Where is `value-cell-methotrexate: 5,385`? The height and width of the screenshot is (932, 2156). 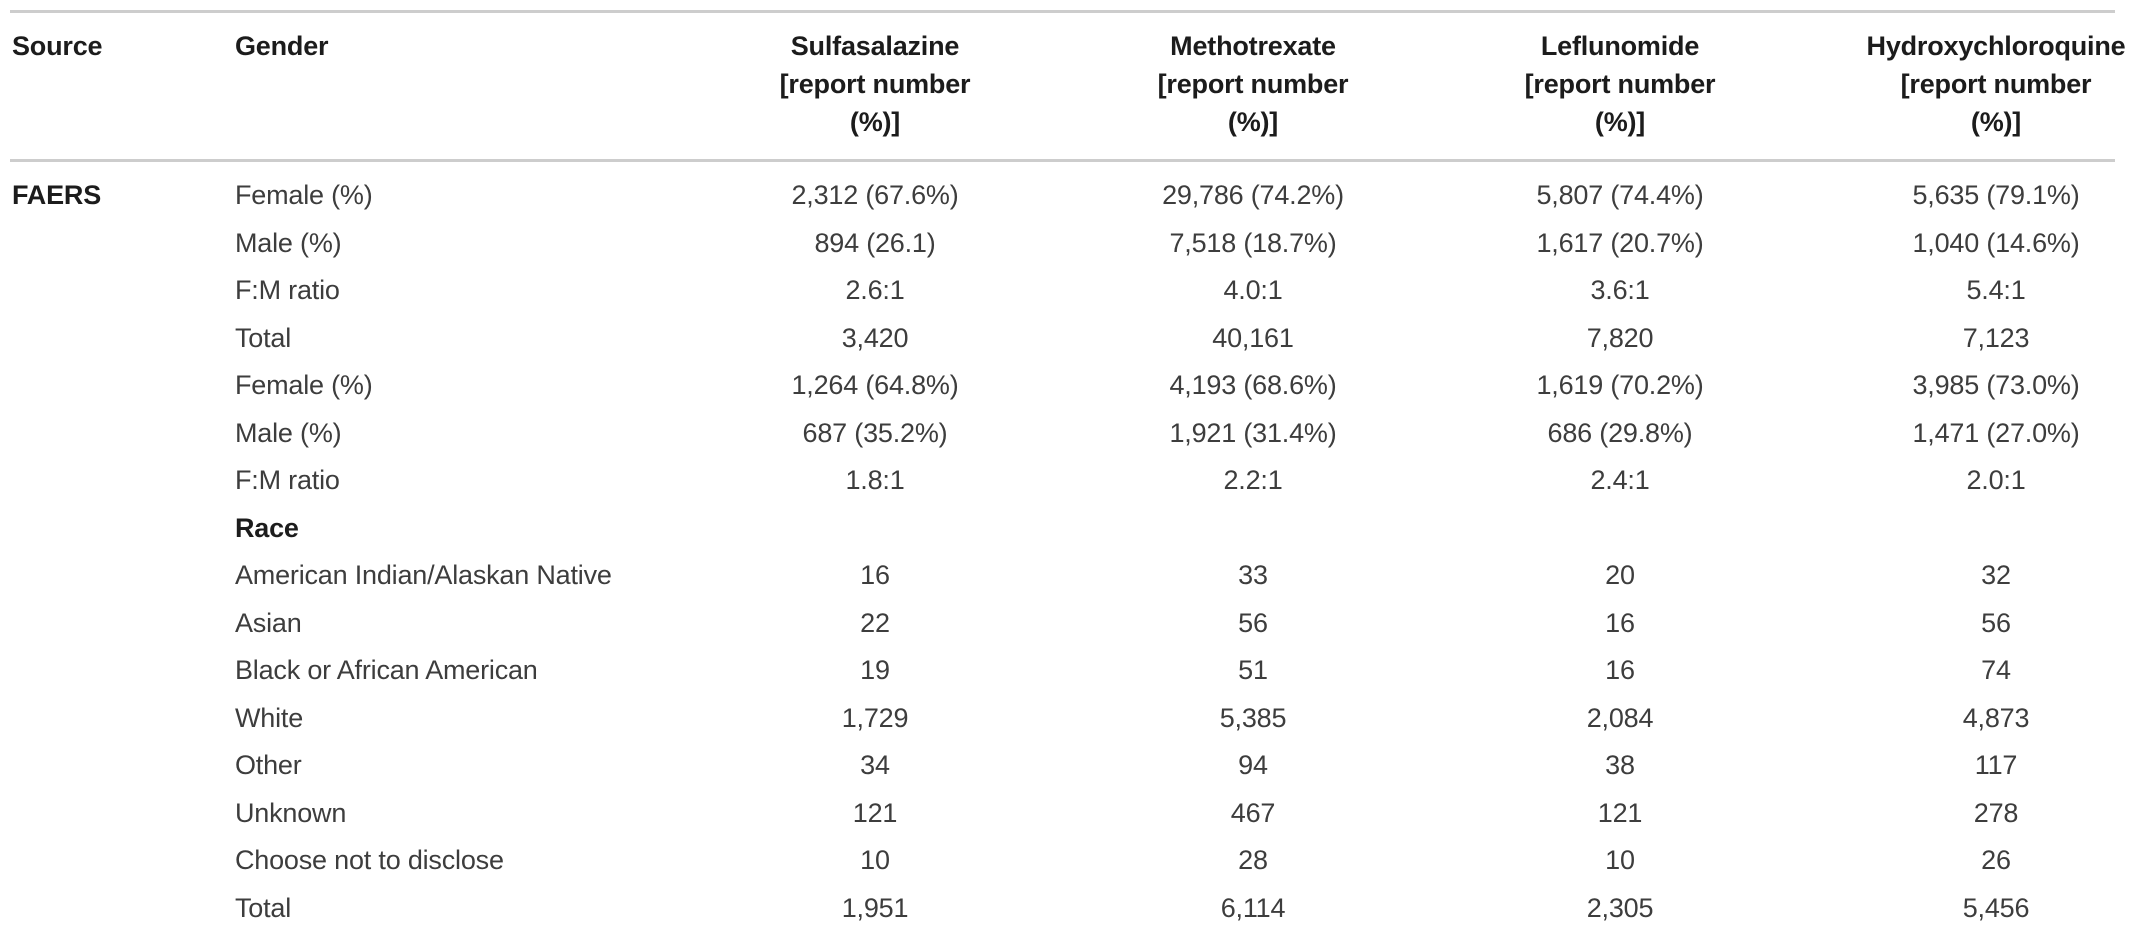
value-cell-methotrexate: 5,385 is located at coordinates (1253, 717).